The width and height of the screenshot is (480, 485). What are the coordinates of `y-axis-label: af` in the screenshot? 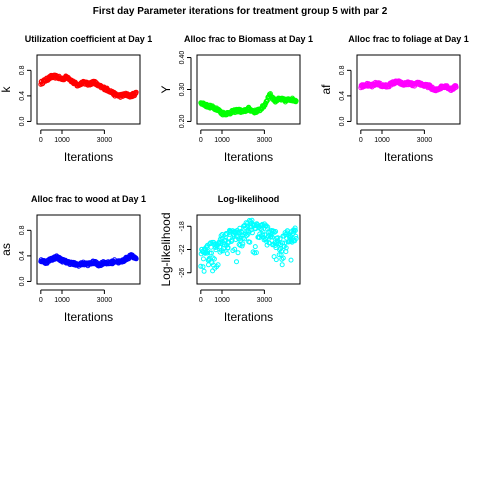 It's located at (326, 89).